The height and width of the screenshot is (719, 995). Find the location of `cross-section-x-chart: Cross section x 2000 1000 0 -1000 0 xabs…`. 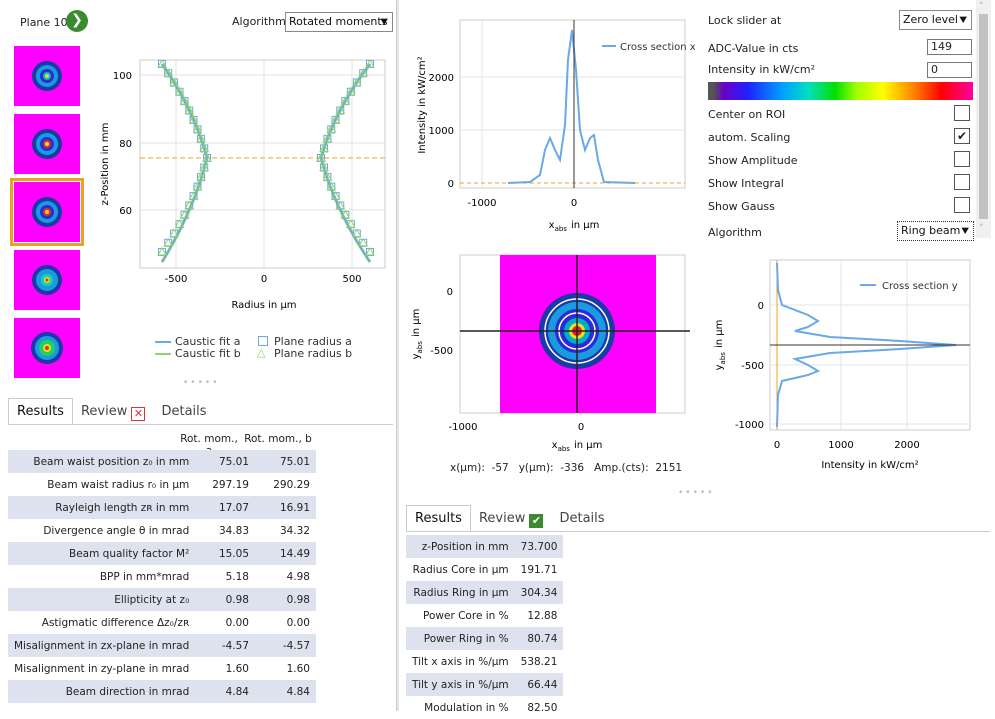

cross-section-x-chart: Cross section x 2000 1000 0 -1000 0 xabs… is located at coordinates (552, 125).